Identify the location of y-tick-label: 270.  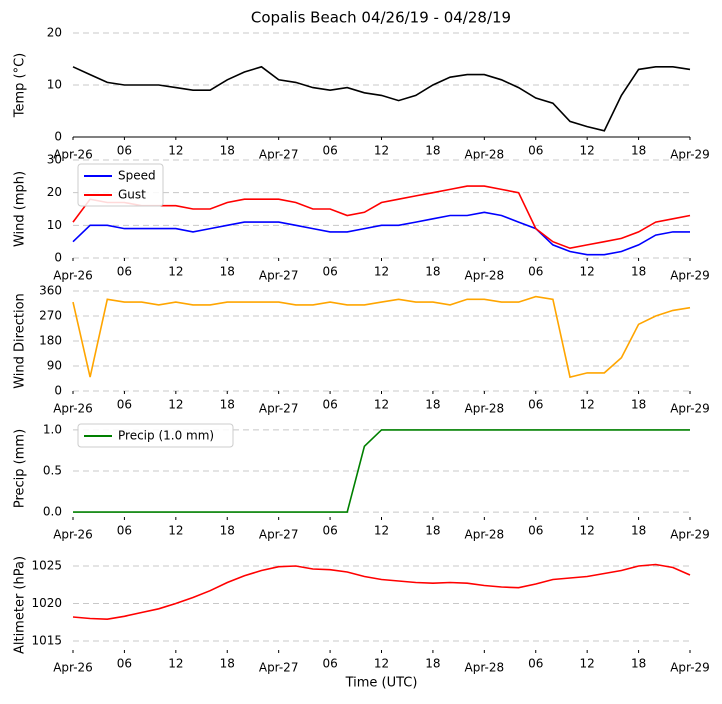
(50, 316).